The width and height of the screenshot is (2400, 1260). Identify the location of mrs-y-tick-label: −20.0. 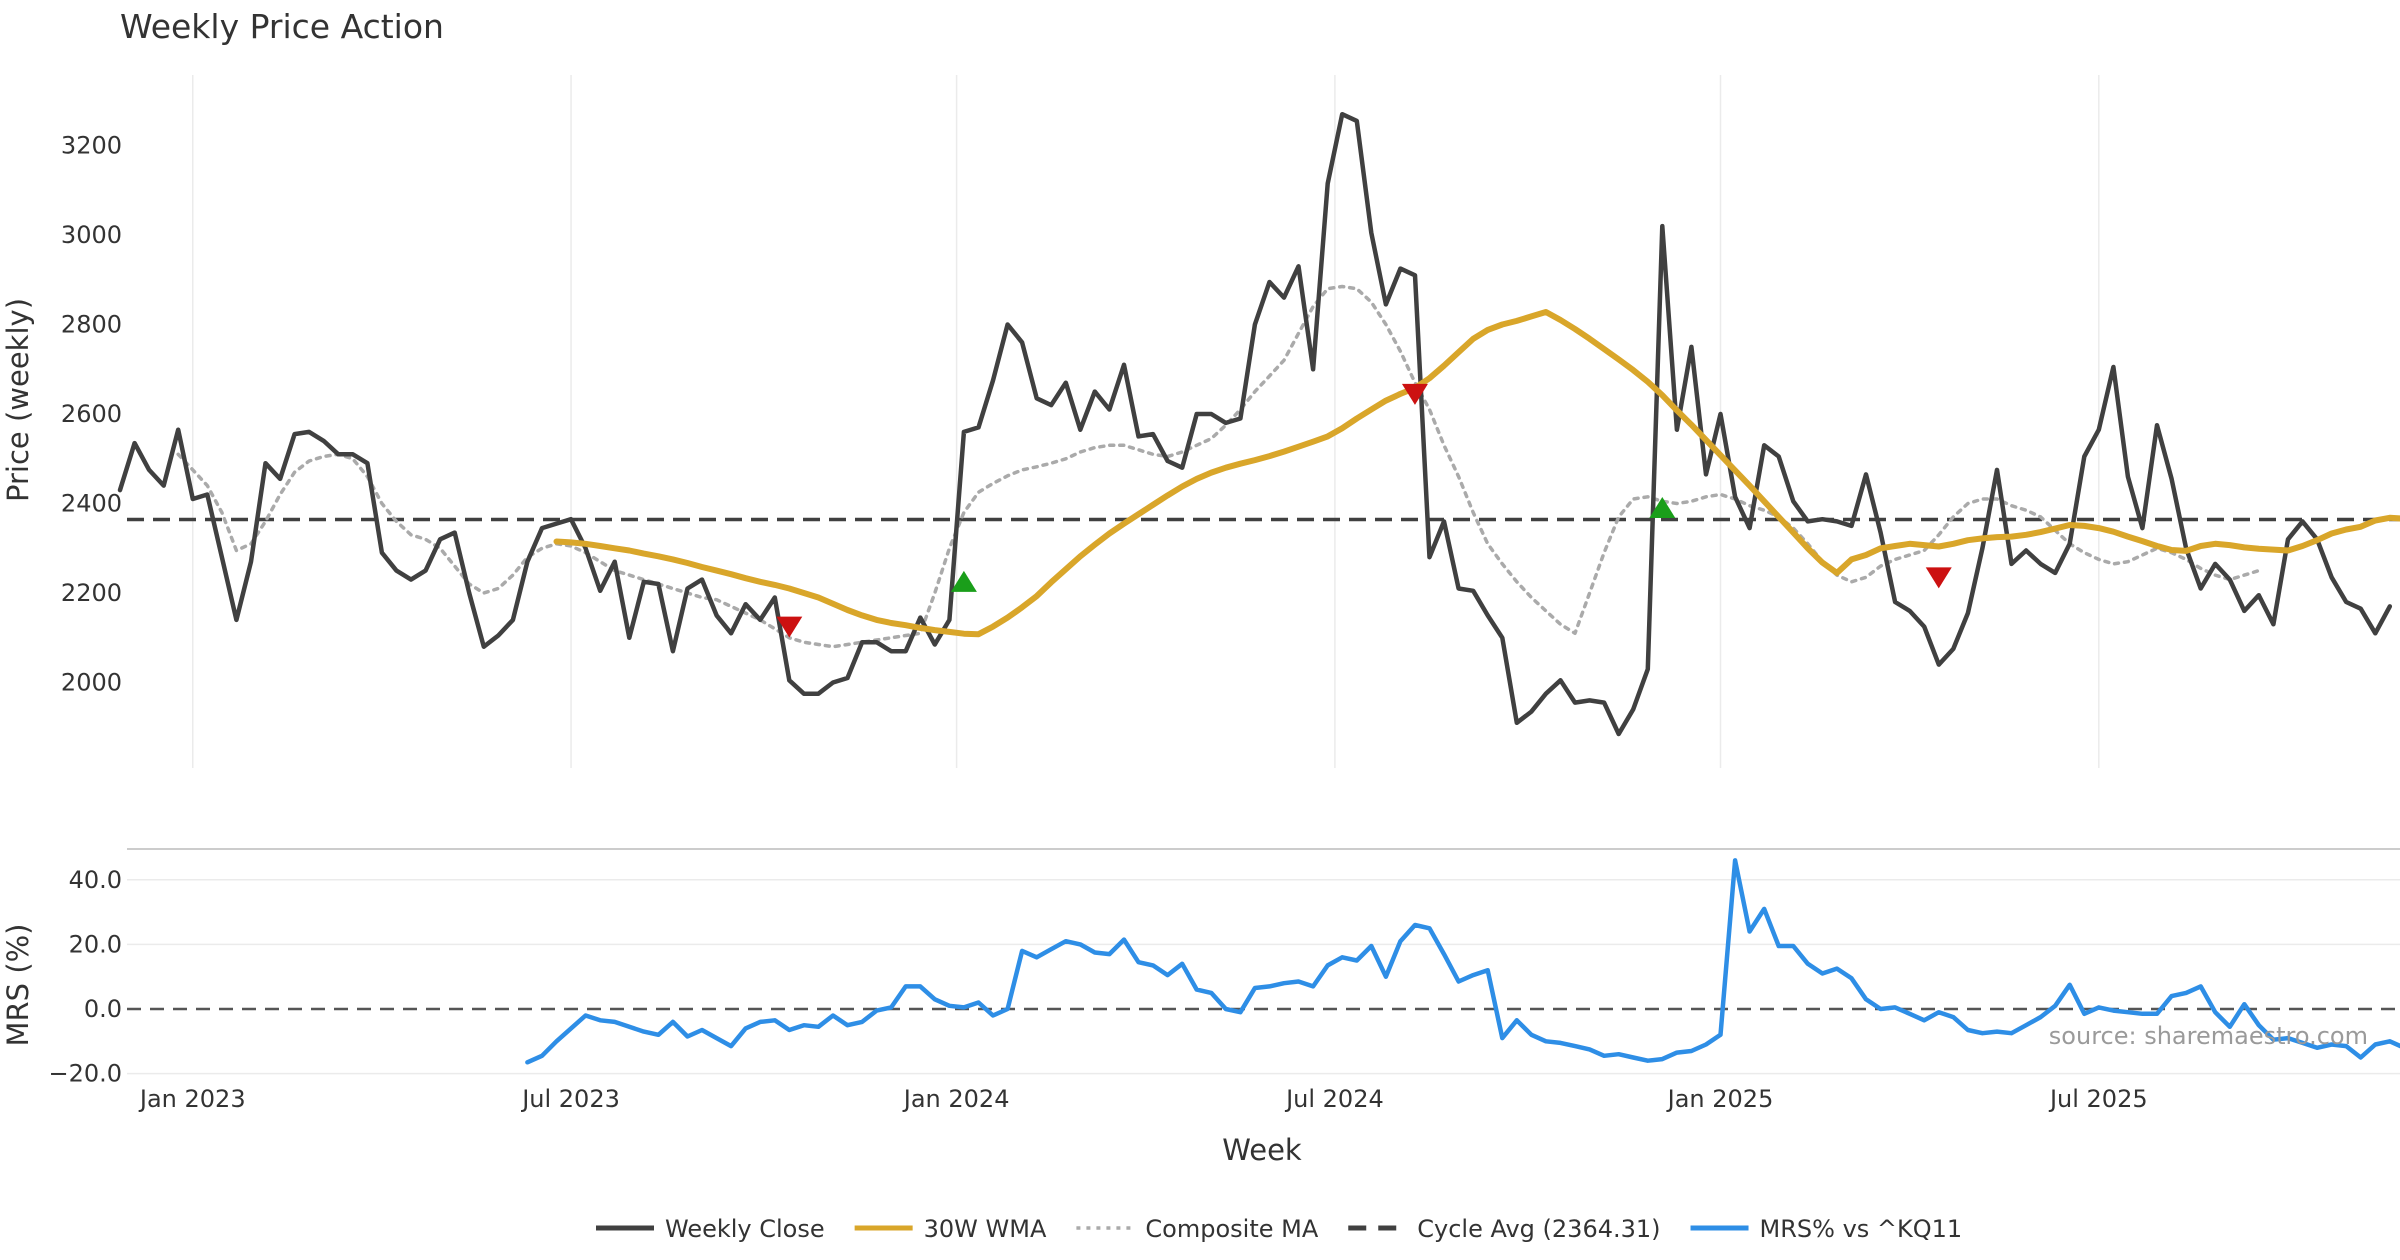
(85, 1074).